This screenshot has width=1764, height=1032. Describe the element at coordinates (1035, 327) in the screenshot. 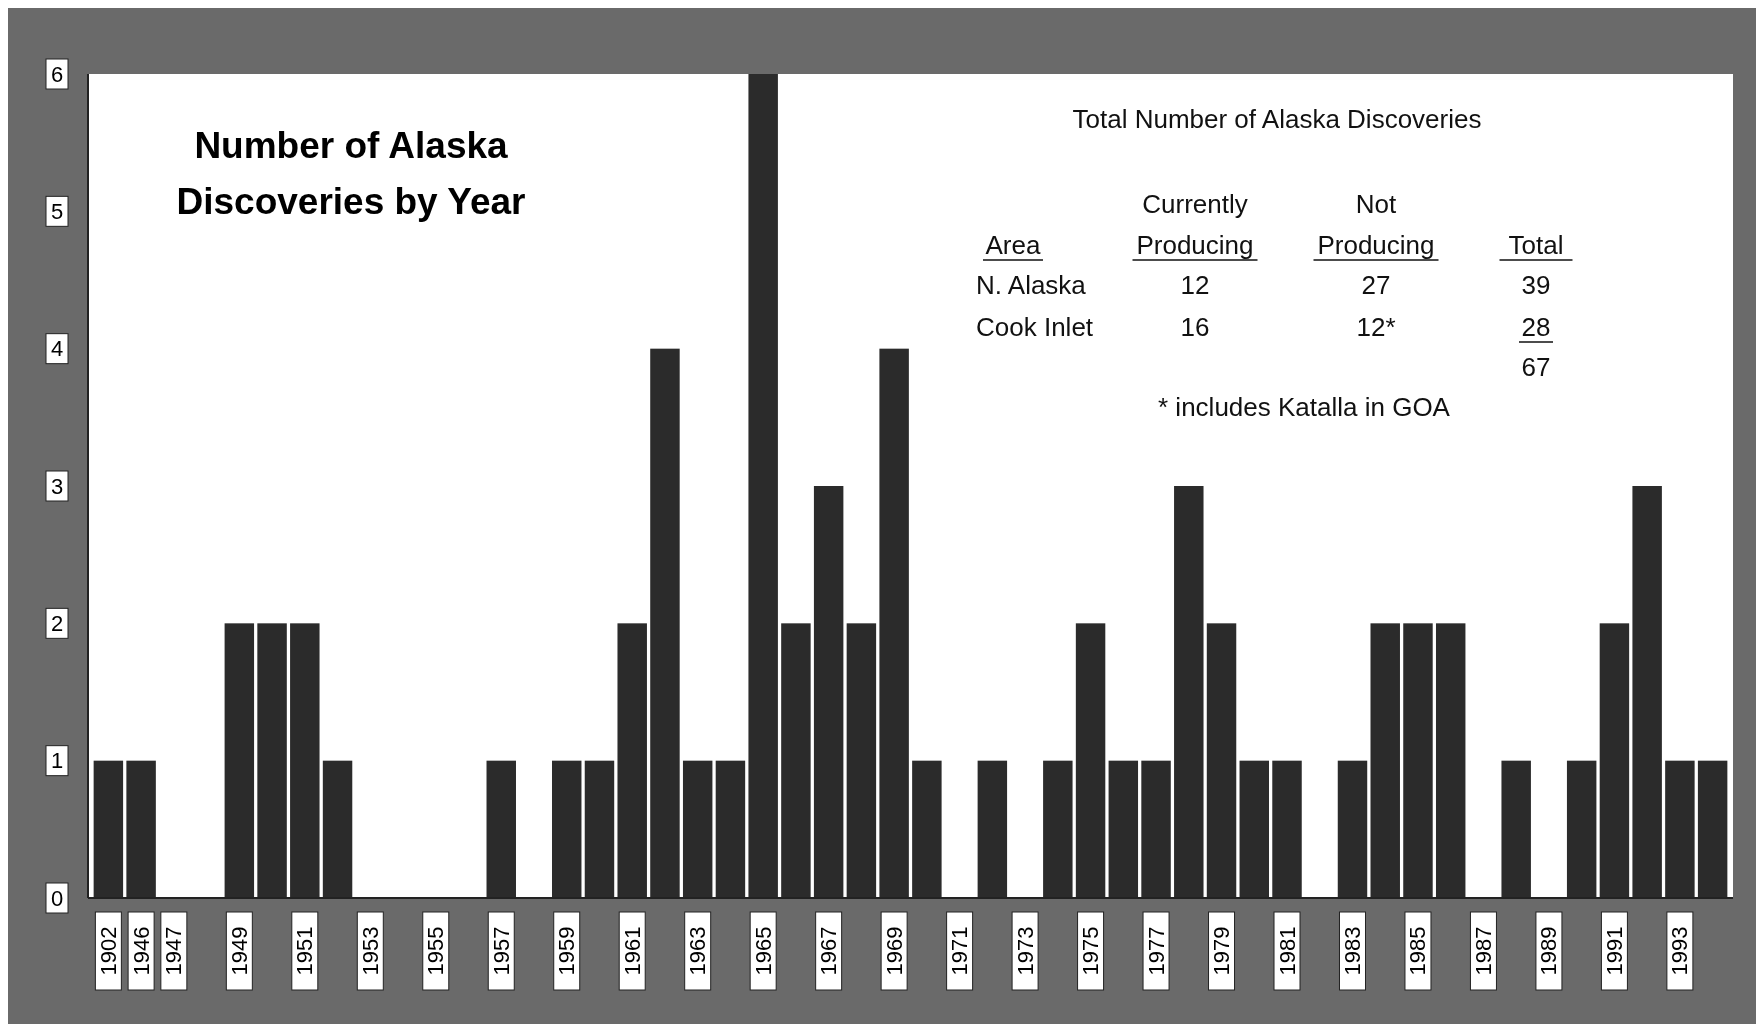

I see `annotation: Cook Inlet` at that location.